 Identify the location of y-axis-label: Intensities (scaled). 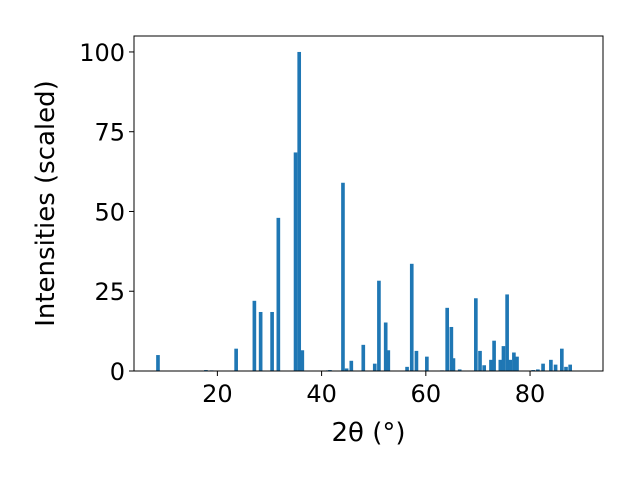
(46, 203).